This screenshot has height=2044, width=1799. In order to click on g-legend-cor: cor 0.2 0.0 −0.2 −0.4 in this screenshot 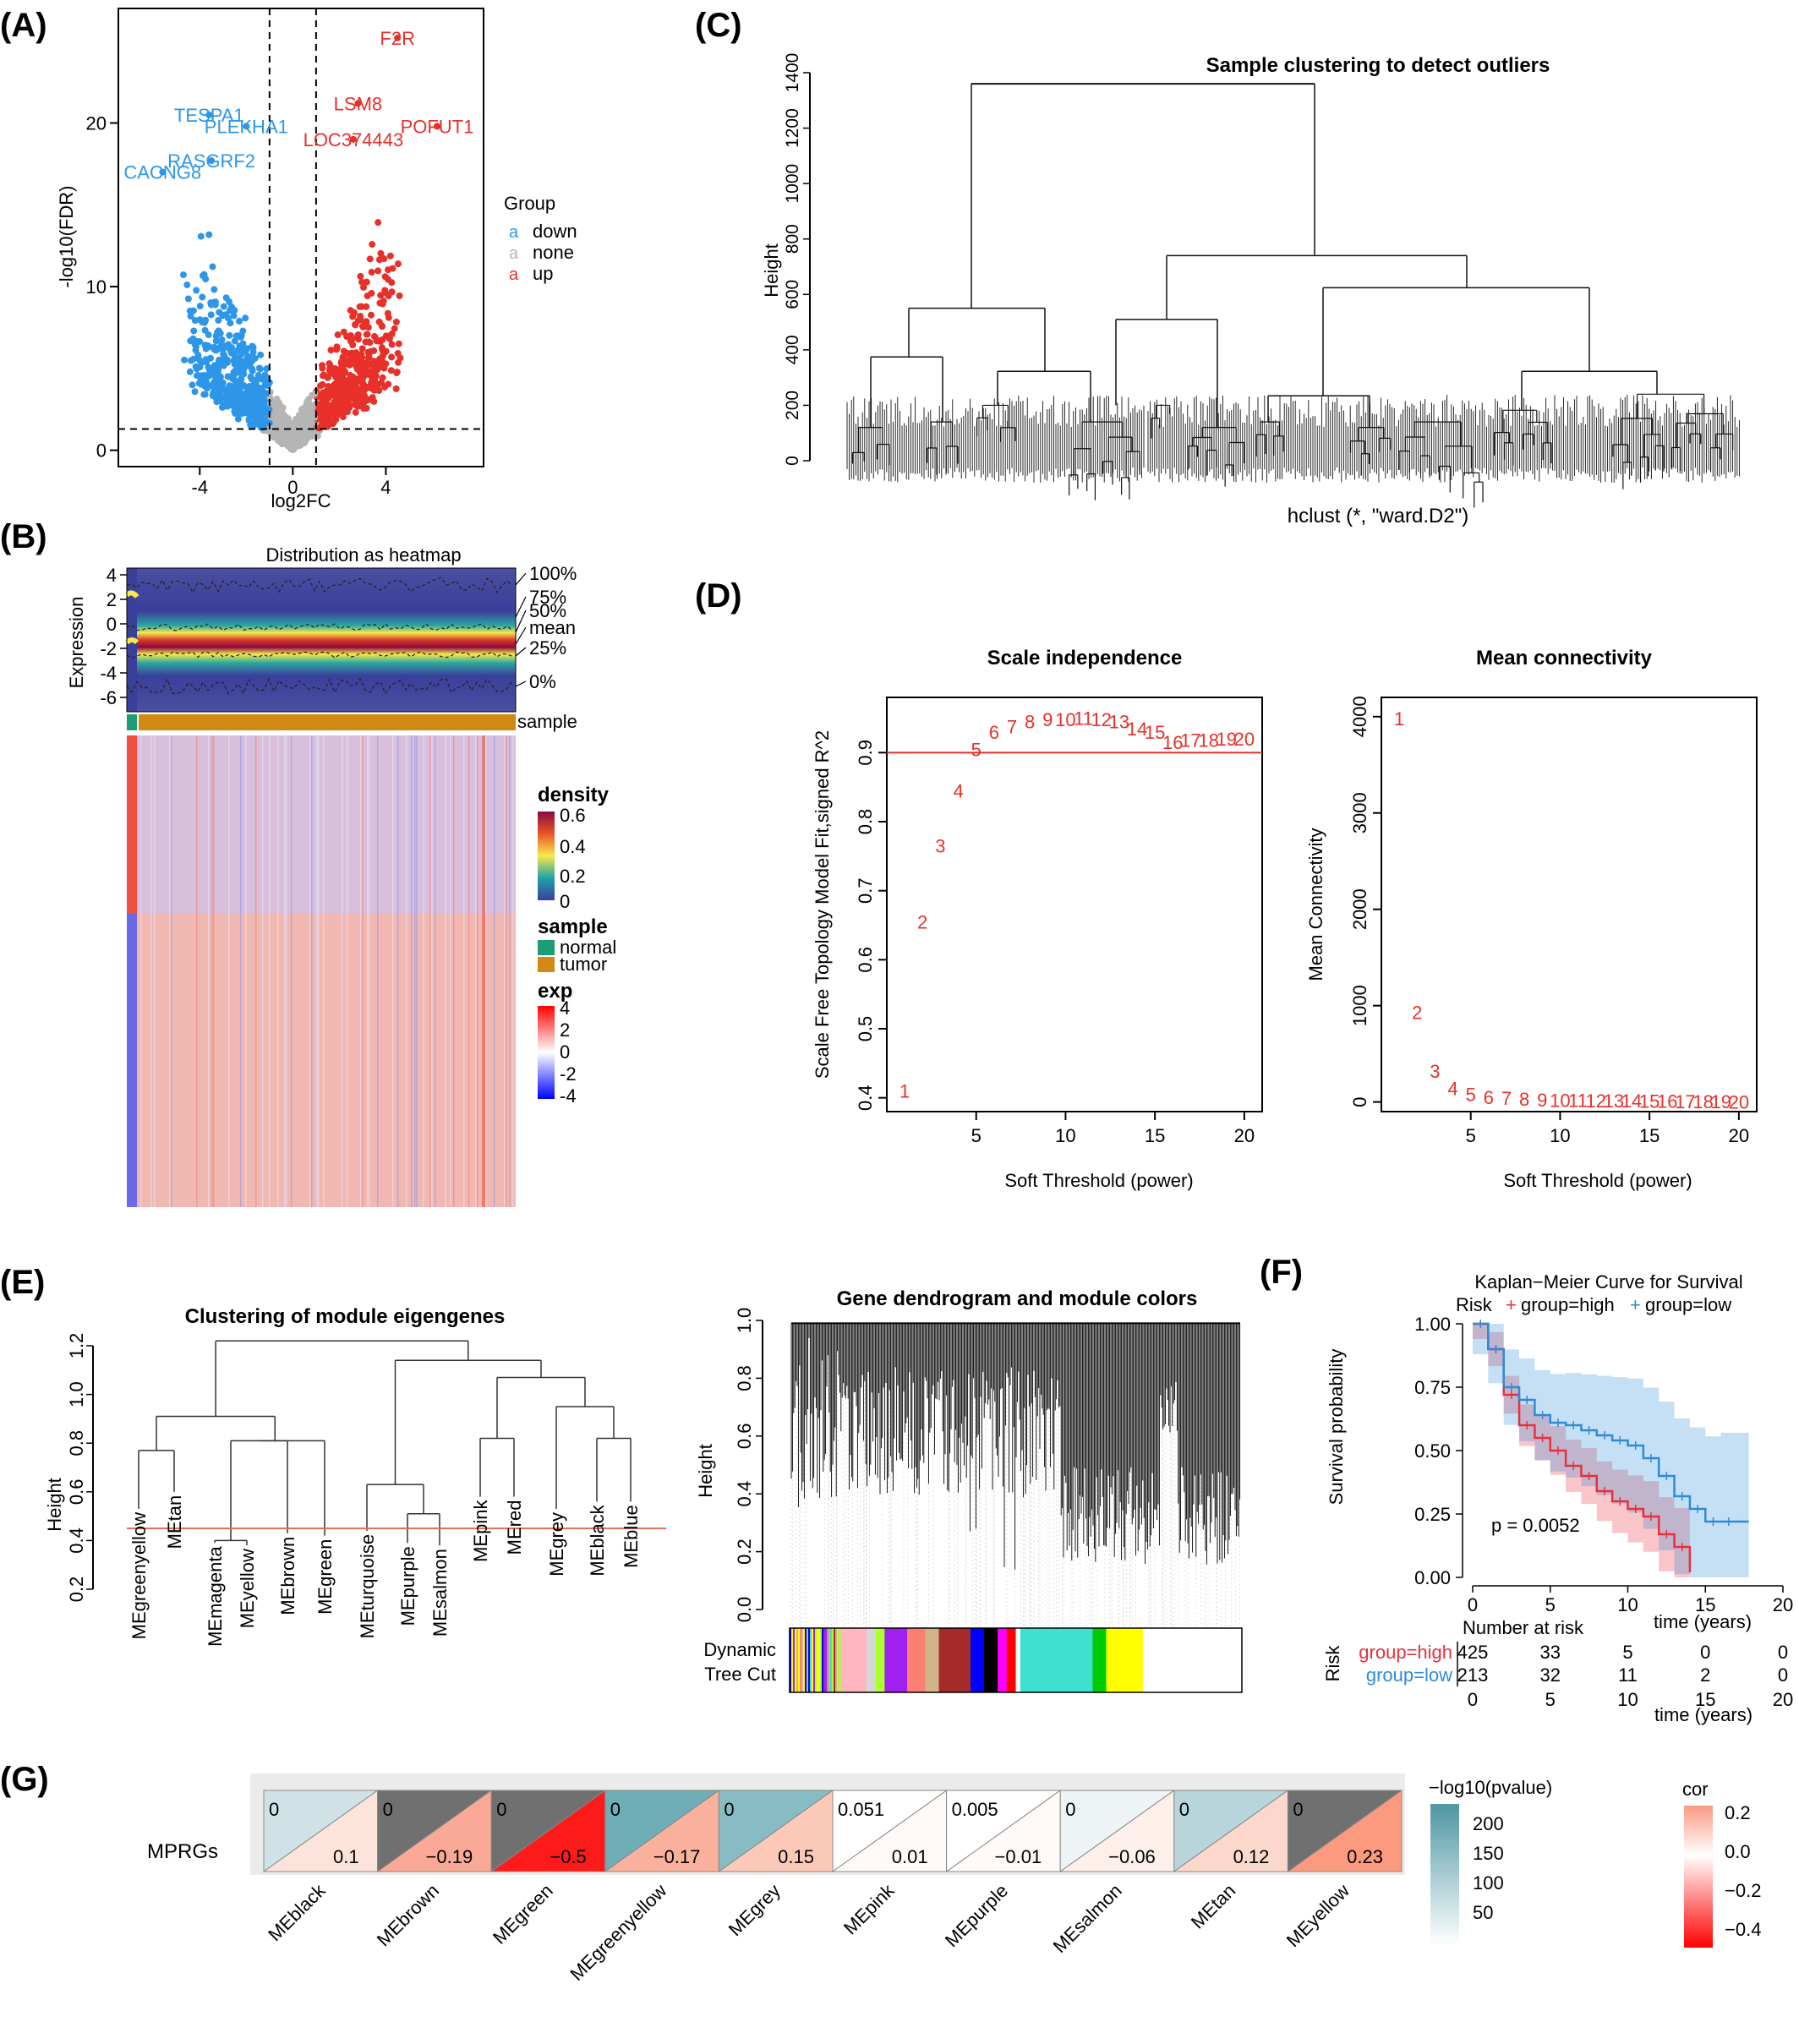, I will do `click(1722, 1863)`.